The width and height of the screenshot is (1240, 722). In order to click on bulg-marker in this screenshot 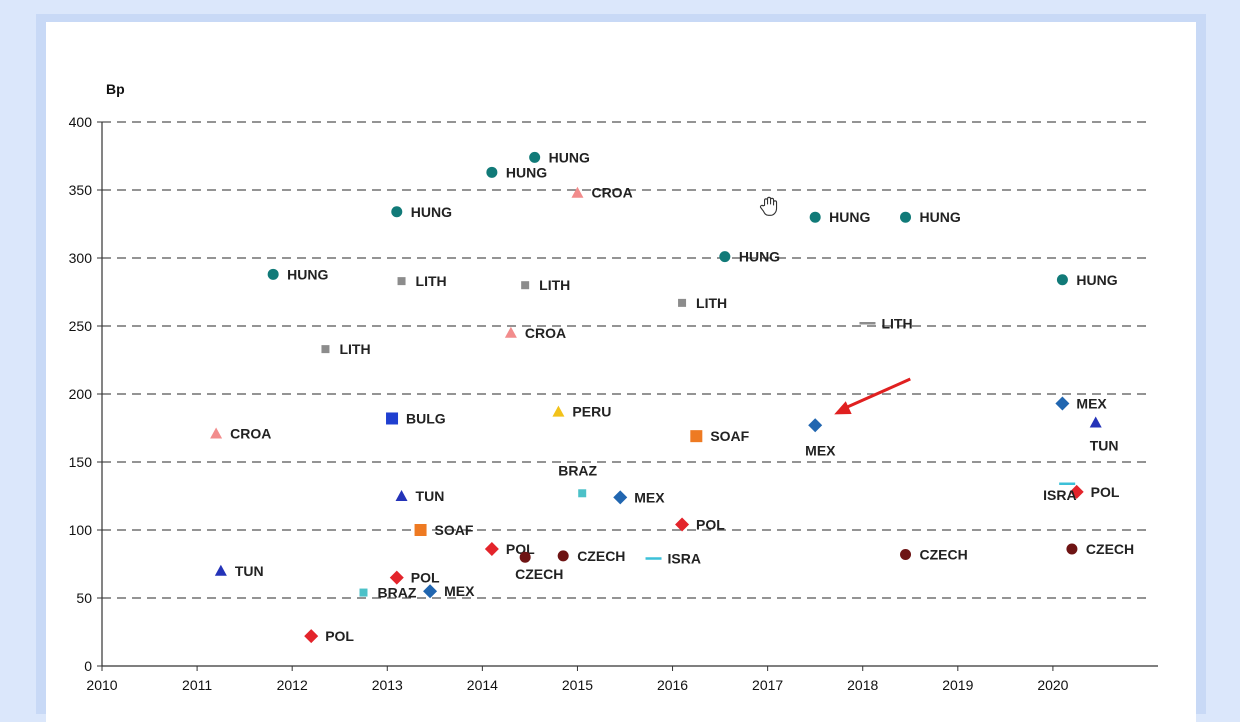, I will do `click(392, 418)`.